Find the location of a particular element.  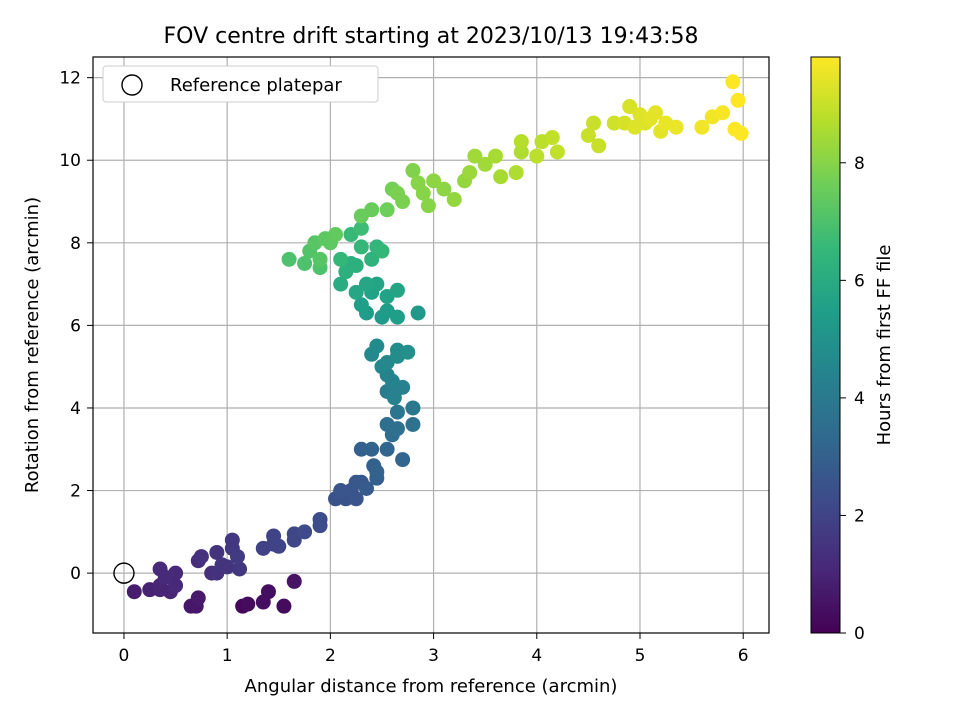

colorbar-tick-label: 4 is located at coordinates (859, 399).